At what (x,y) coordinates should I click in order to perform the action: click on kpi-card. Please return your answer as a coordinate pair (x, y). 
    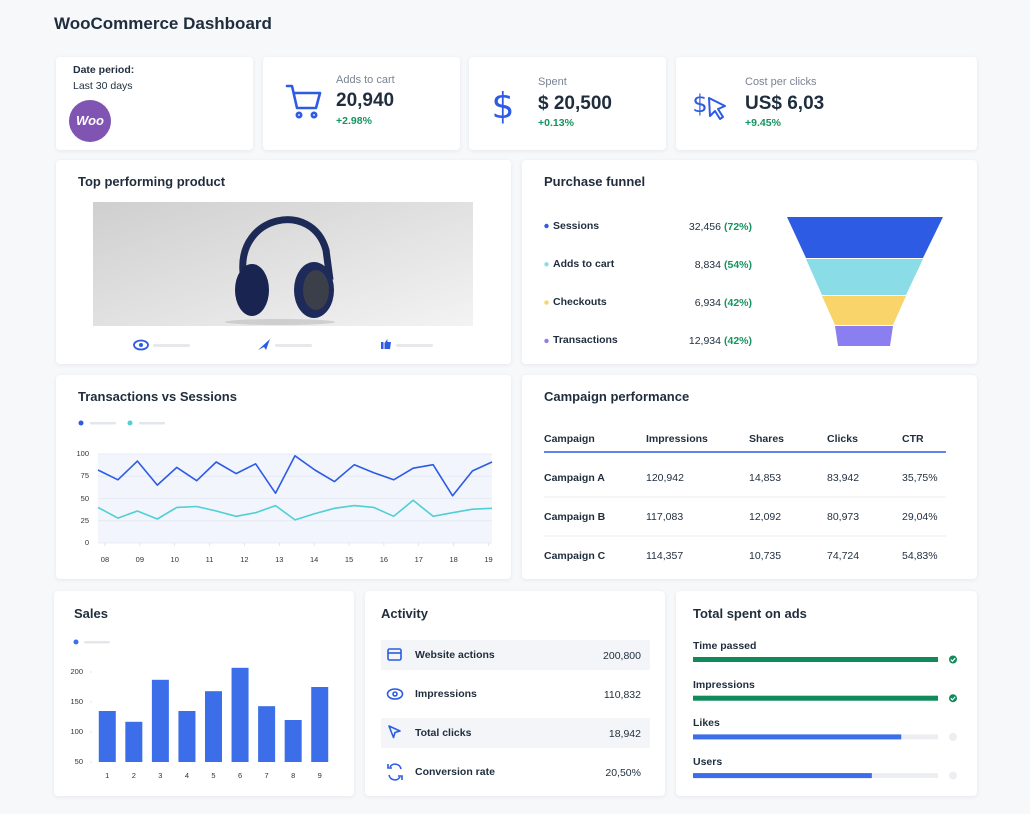
    Looking at the image, I should click on (826, 103).